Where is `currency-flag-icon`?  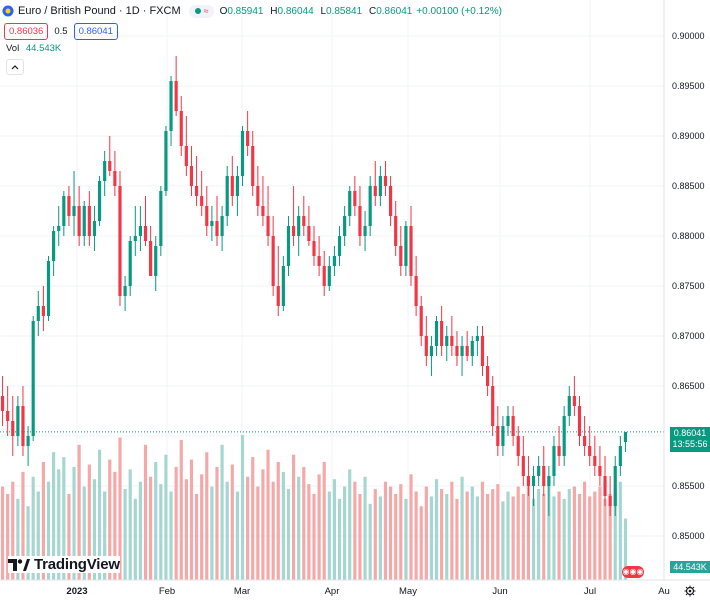
currency-flag-icon is located at coordinates (8, 11).